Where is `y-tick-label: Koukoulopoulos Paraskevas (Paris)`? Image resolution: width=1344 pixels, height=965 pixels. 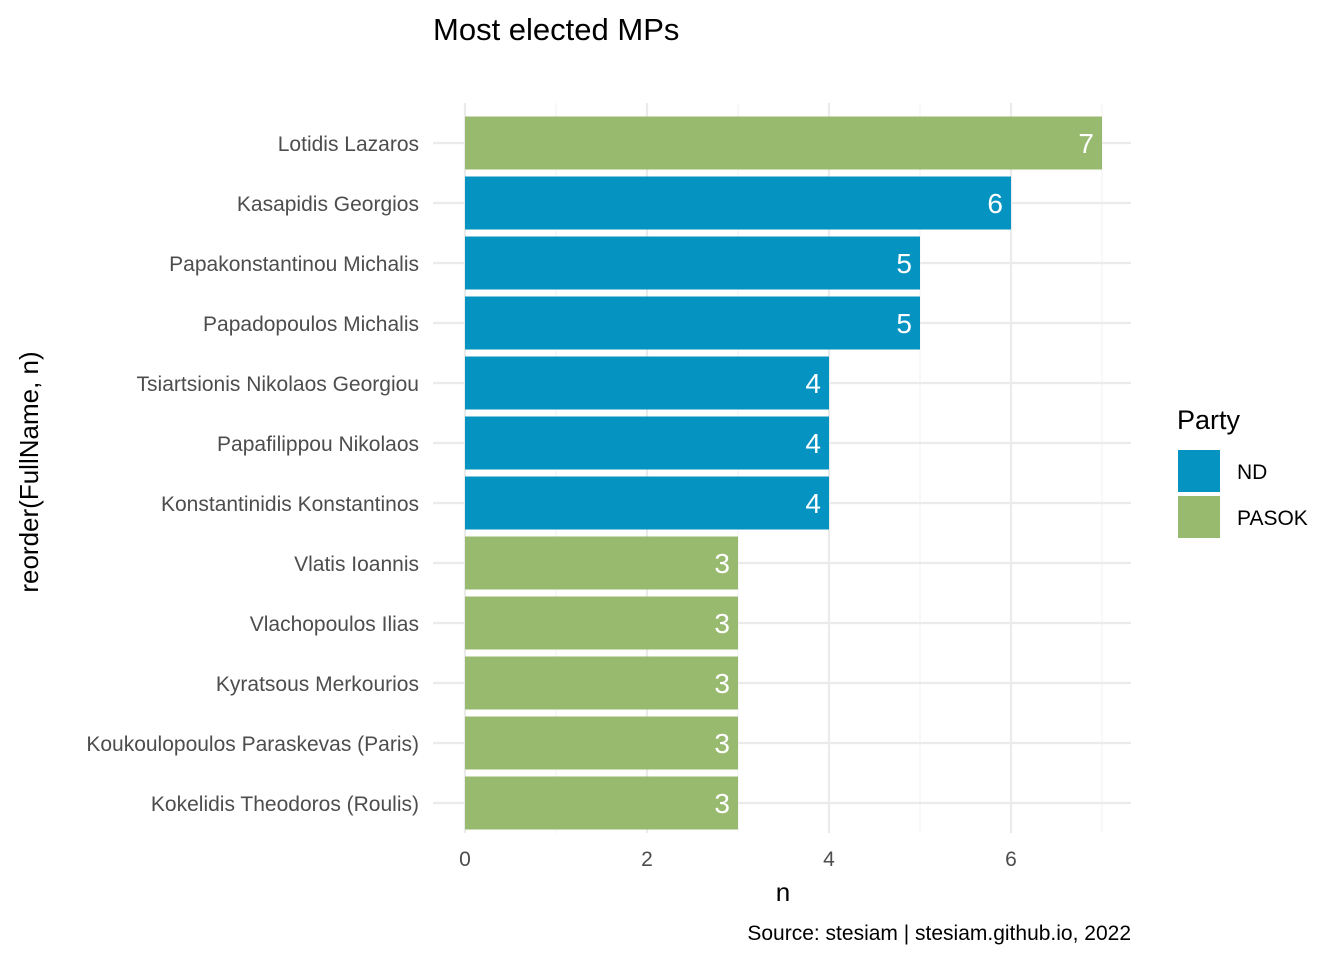 y-tick-label: Koukoulopoulos Paraskevas (Paris) is located at coordinates (252, 744).